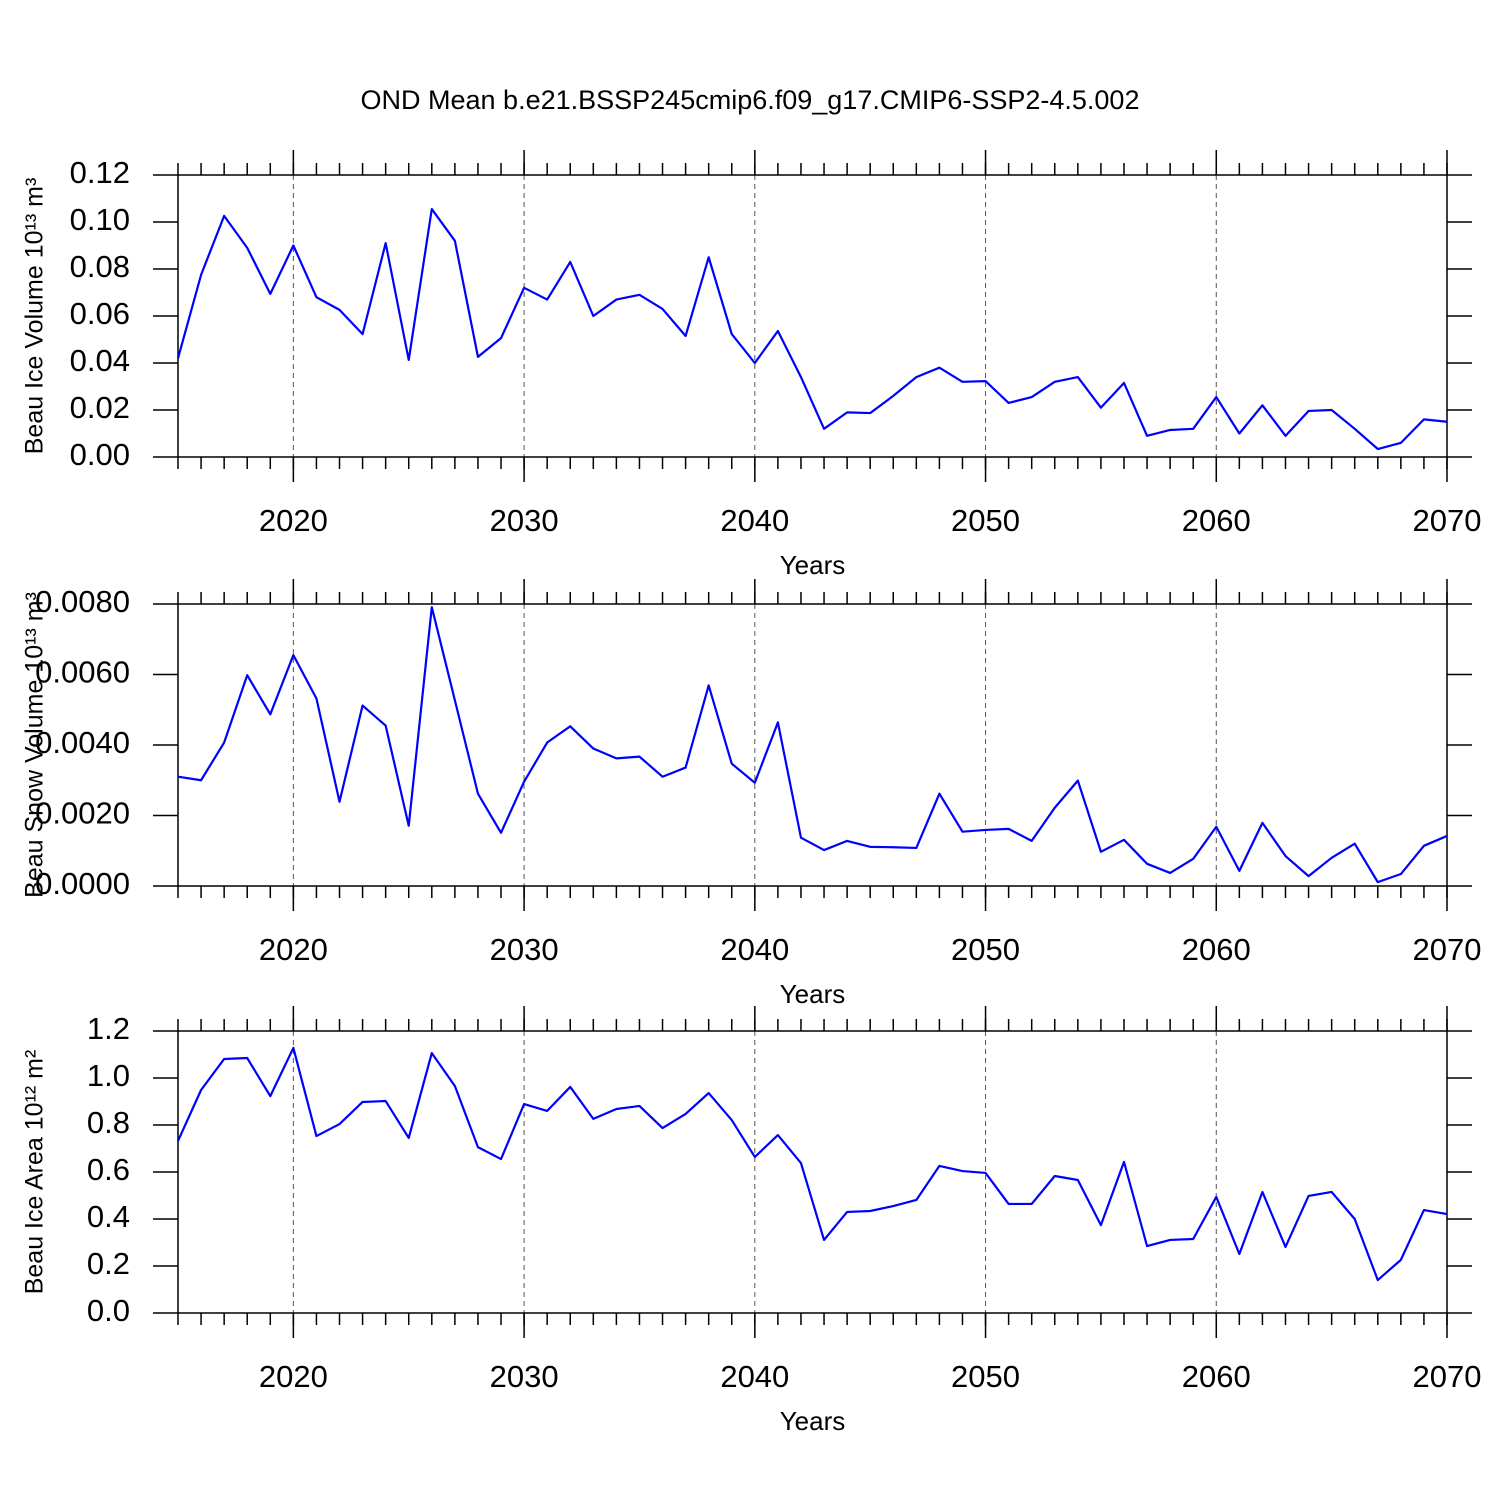  I want to click on y-tick-label: 0.0, so click(108, 1310).